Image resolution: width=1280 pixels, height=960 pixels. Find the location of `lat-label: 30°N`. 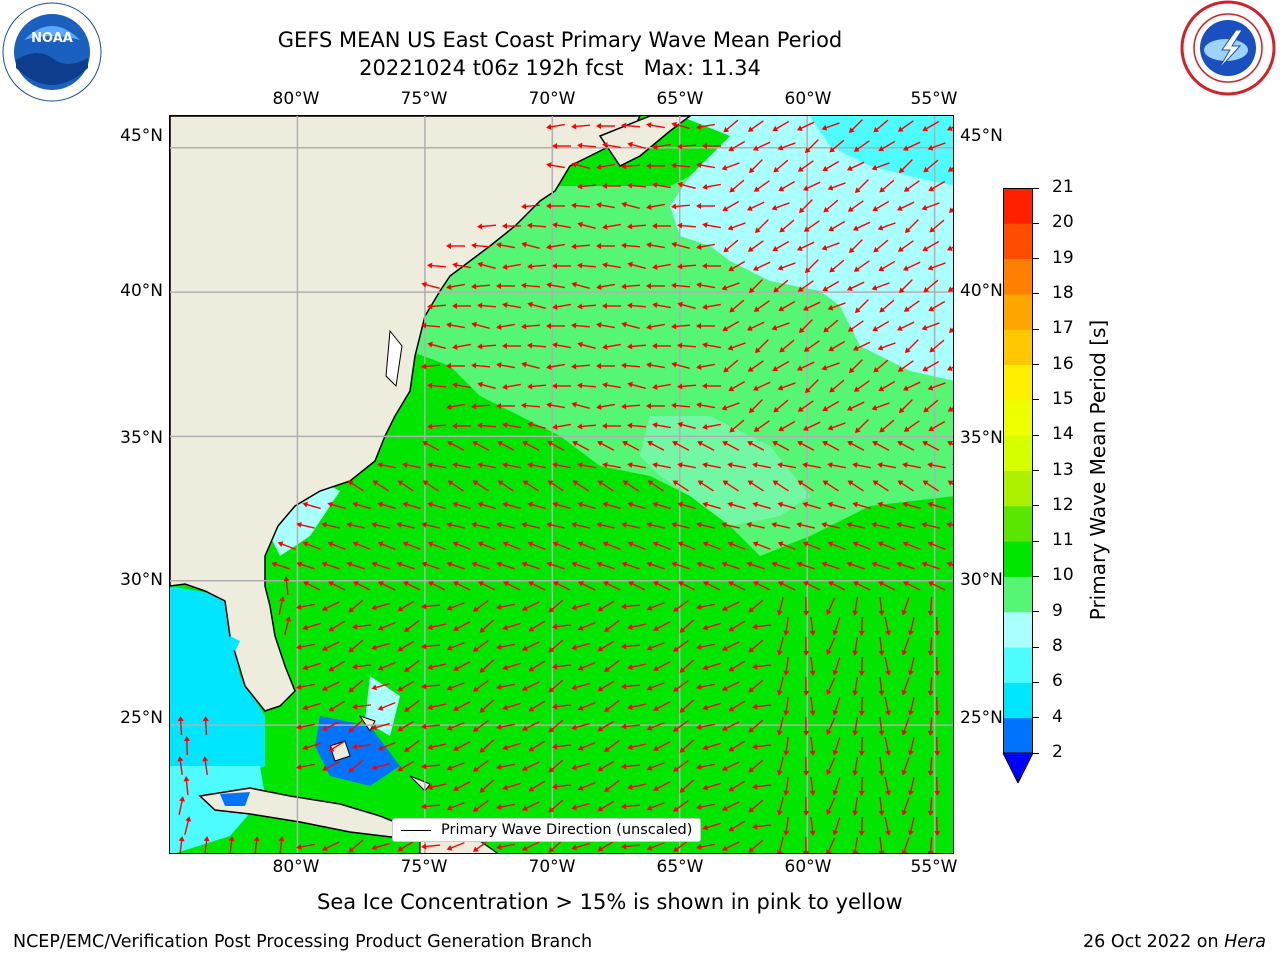

lat-label: 30°N is located at coordinates (981, 580).